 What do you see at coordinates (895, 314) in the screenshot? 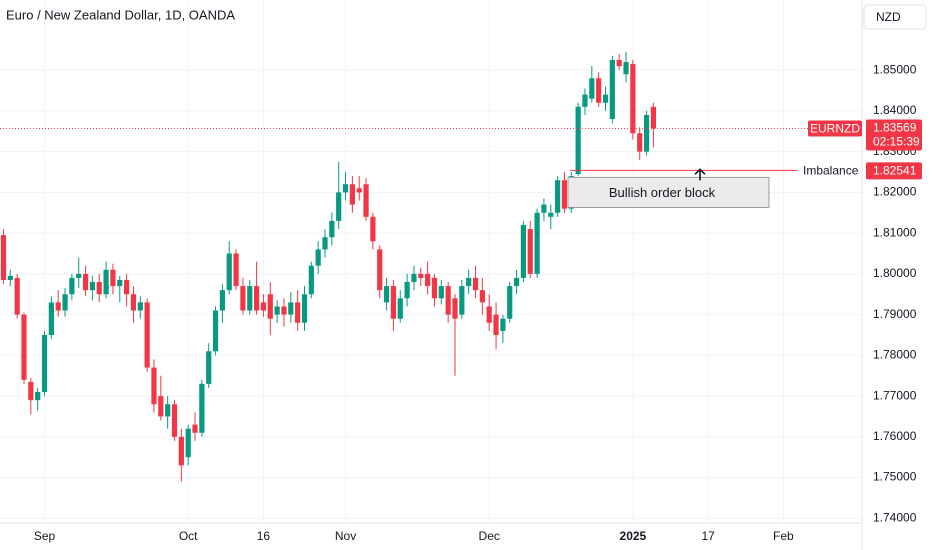
I see `y-tick-label: 1.79000` at bounding box center [895, 314].